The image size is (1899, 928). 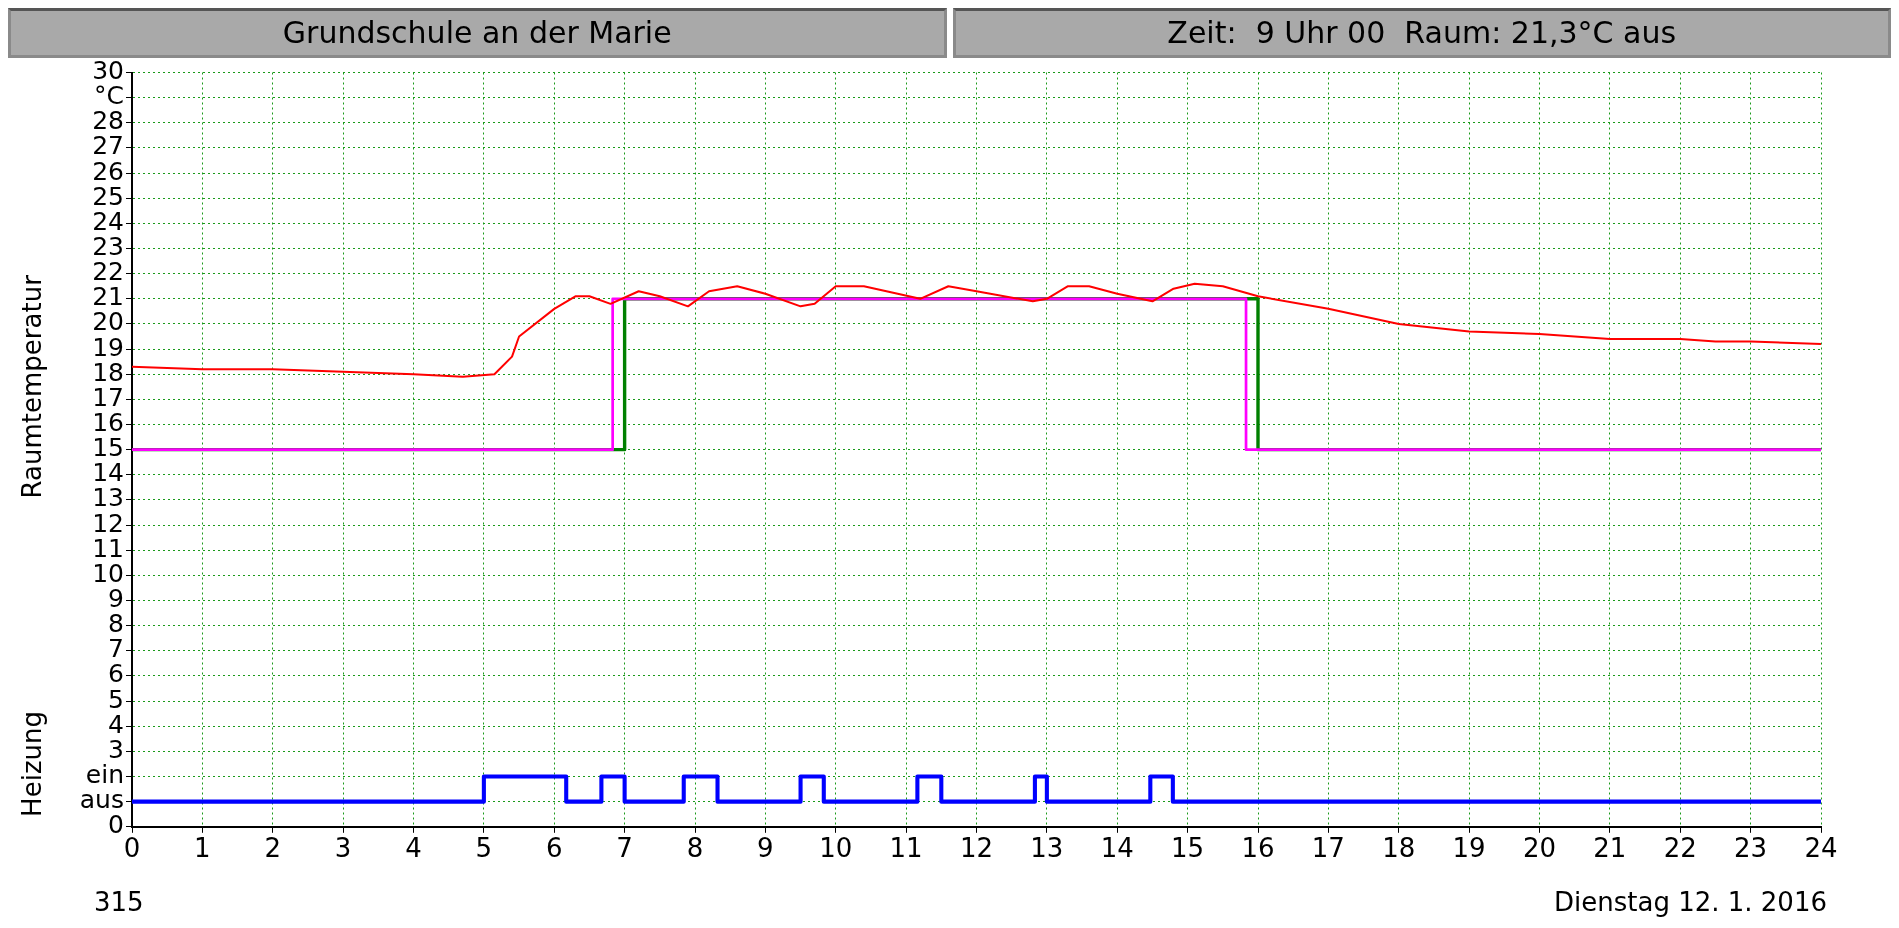 I want to click on x-tick-label: 9, so click(x=765, y=848).